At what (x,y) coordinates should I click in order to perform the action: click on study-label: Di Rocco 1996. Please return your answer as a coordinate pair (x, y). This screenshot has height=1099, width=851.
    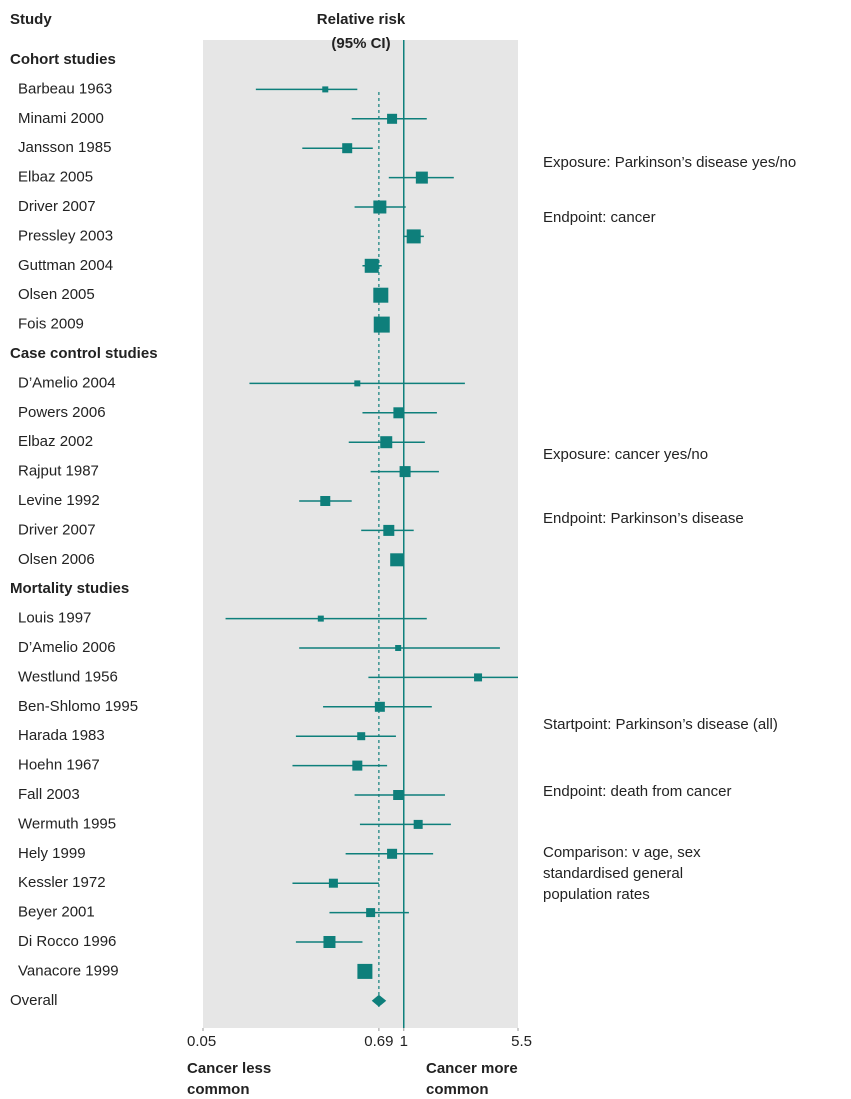
    Looking at the image, I should click on (67, 941).